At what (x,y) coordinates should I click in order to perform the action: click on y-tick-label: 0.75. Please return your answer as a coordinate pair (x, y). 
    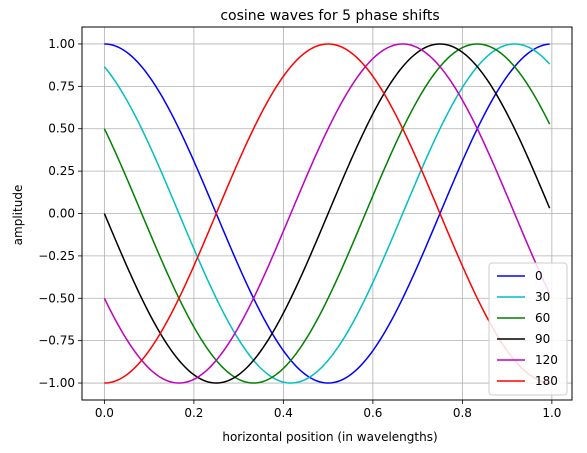
    Looking at the image, I should click on (61, 86).